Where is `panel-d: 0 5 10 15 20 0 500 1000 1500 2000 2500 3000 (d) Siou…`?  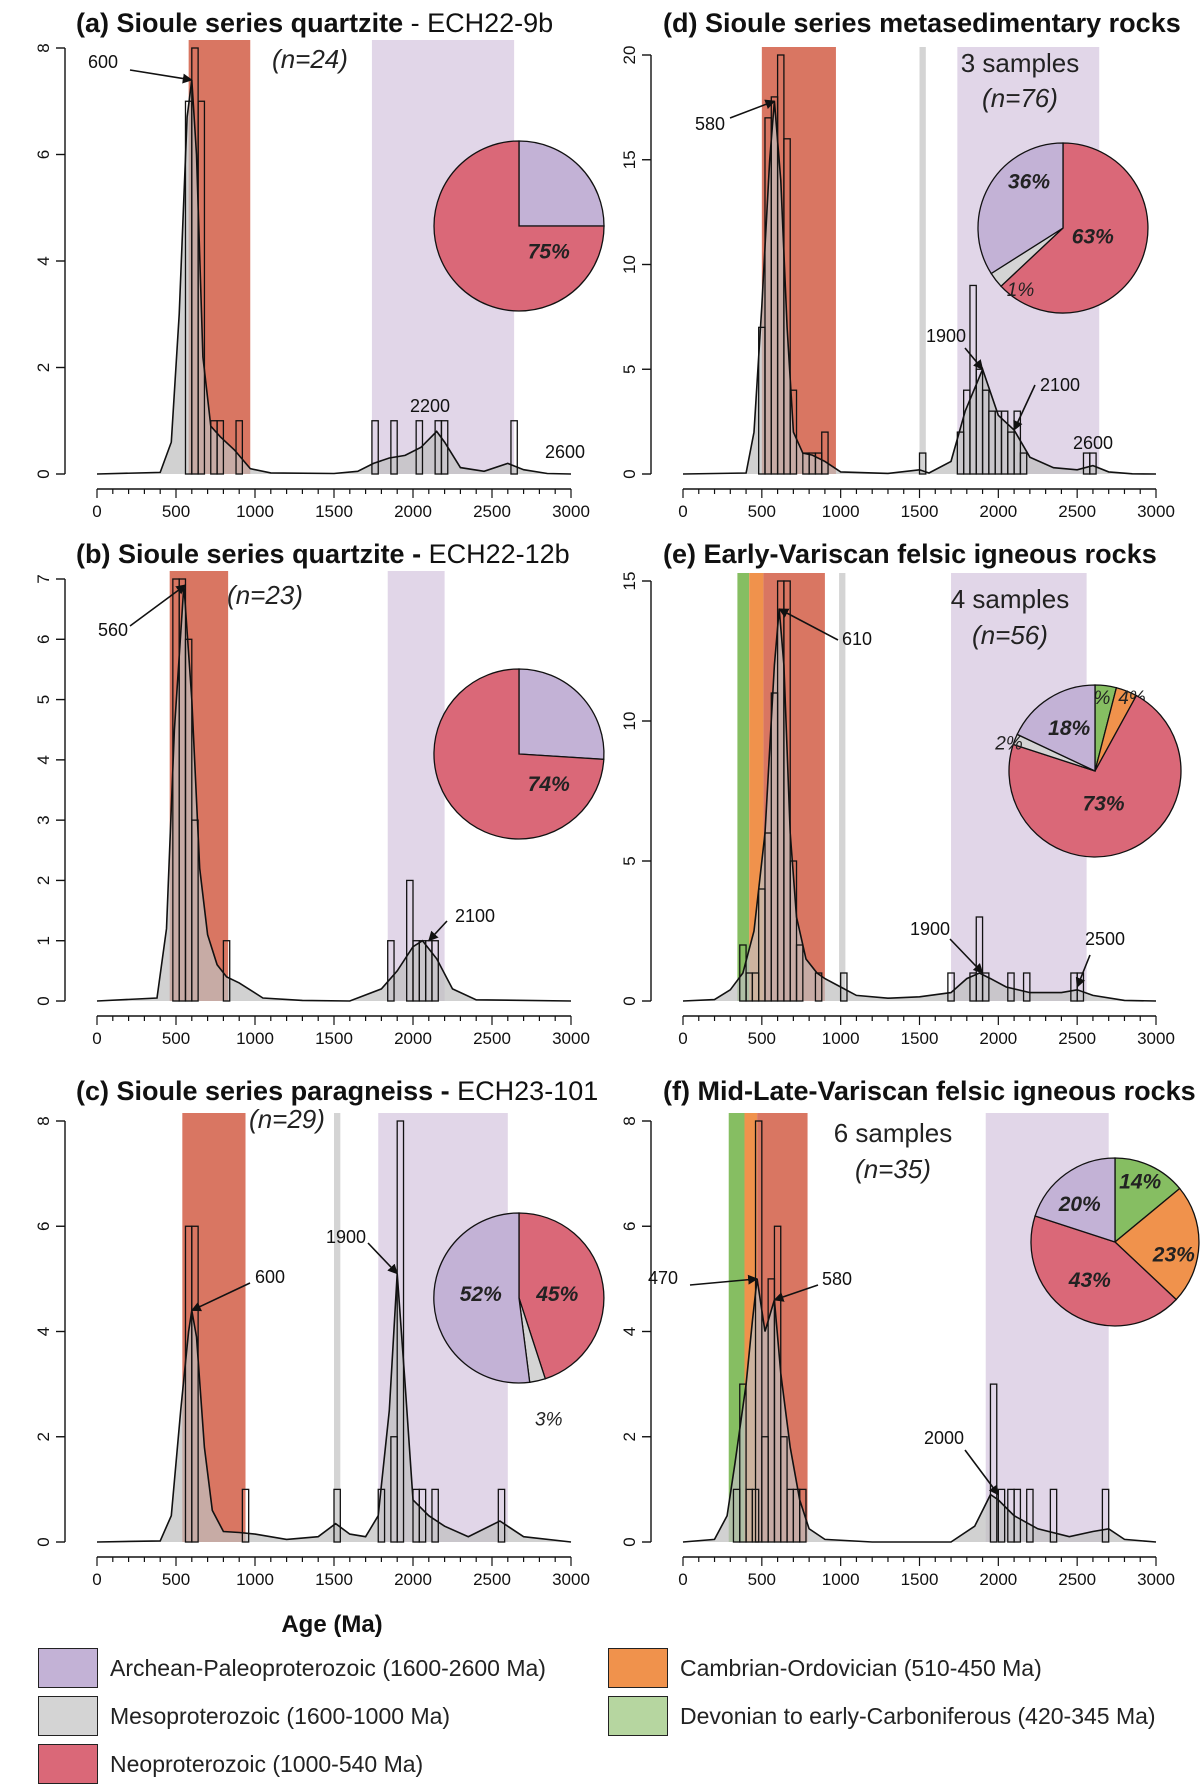 panel-d: 0 5 10 15 20 0 500 1000 1500 2000 2500 3000 (d) Siou… is located at coordinates (900, 264).